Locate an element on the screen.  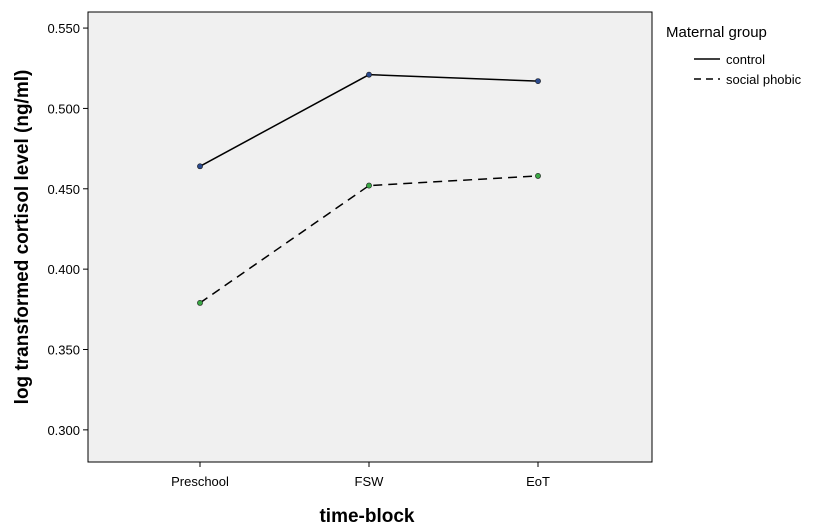
legend: Maternal group control social phobic is located at coordinates (734, 55).